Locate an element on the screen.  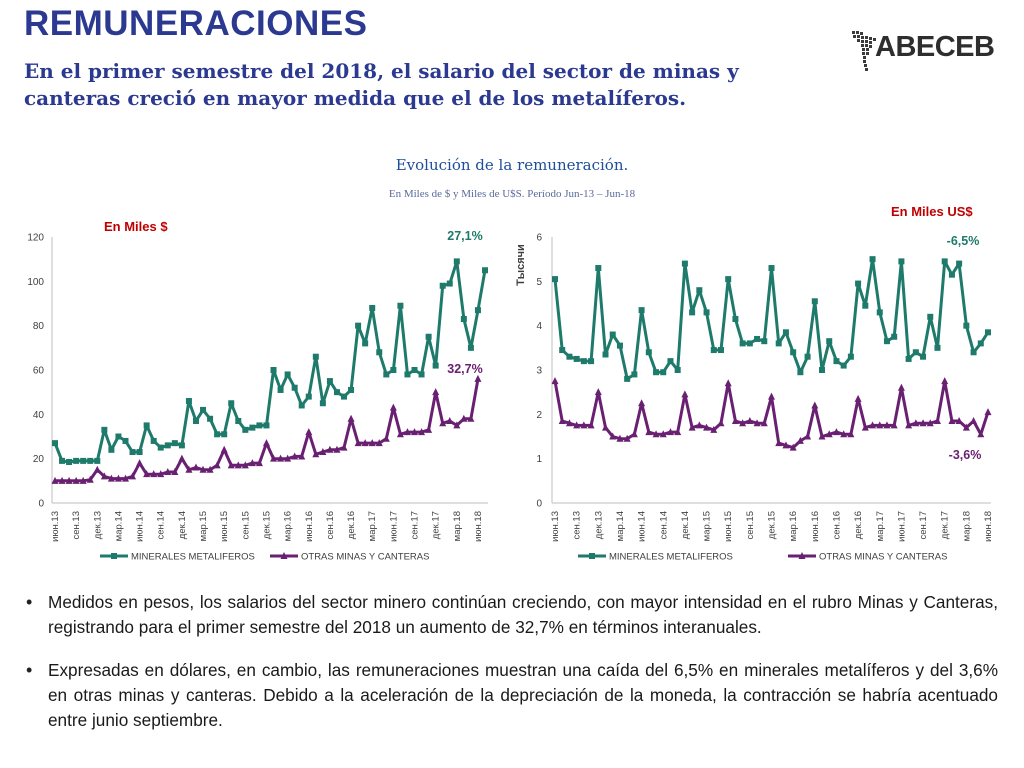
x-tick-label: дек.14 is located at coordinates (182, 525).